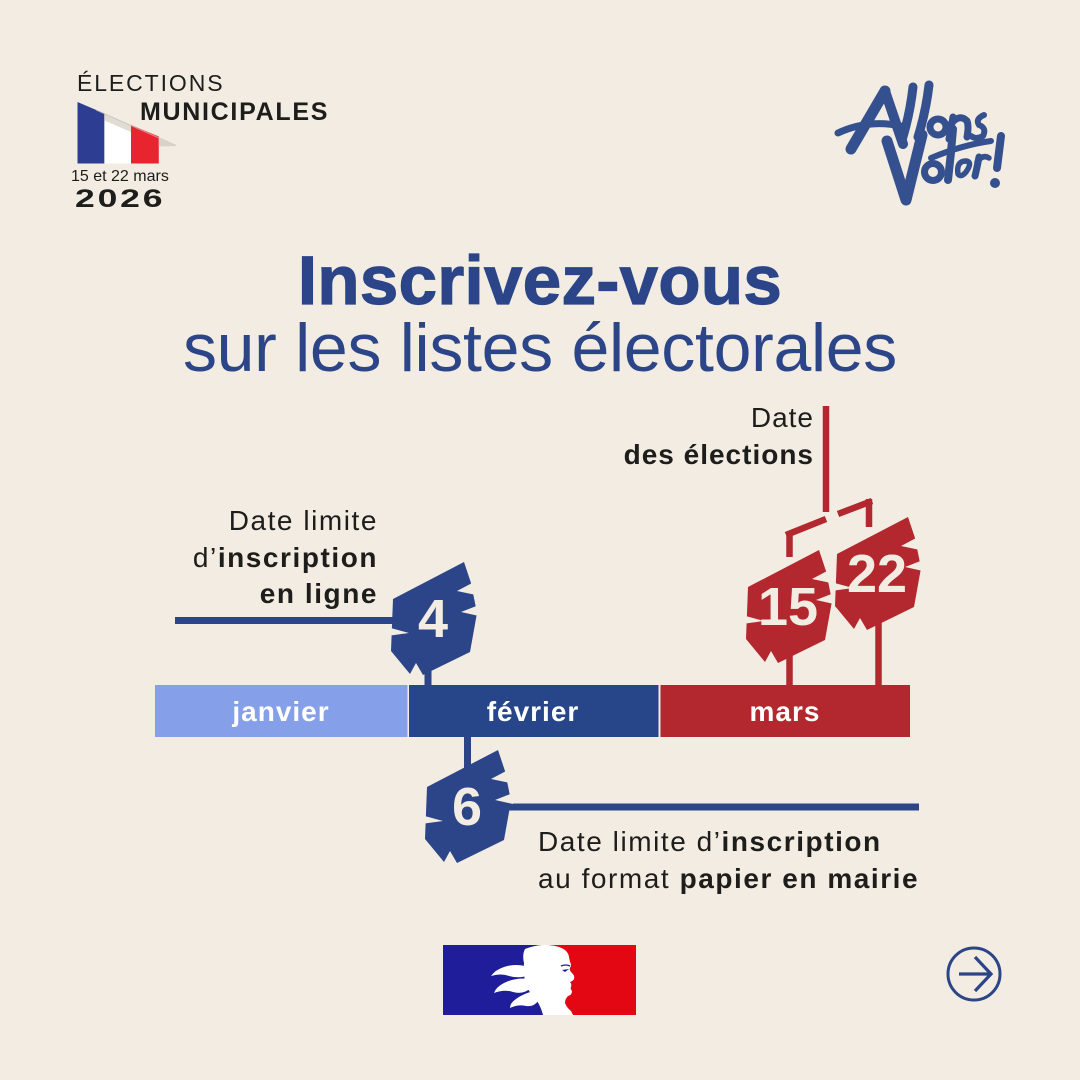 This screenshot has height=1080, width=1080. What do you see at coordinates (877, 574) in the screenshot?
I see `svg-text: 22` at bounding box center [877, 574].